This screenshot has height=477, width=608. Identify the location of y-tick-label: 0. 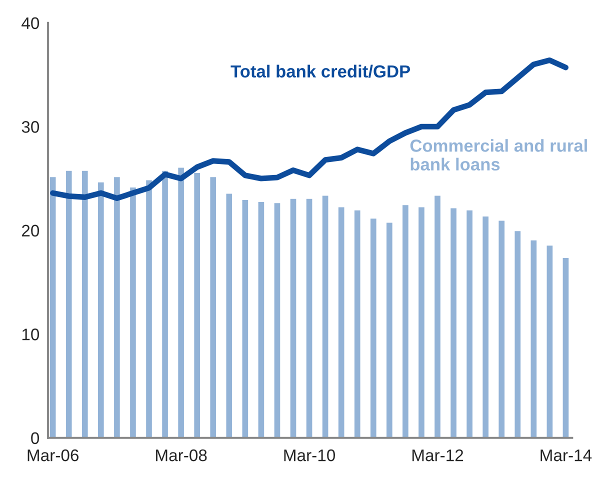
(35, 438).